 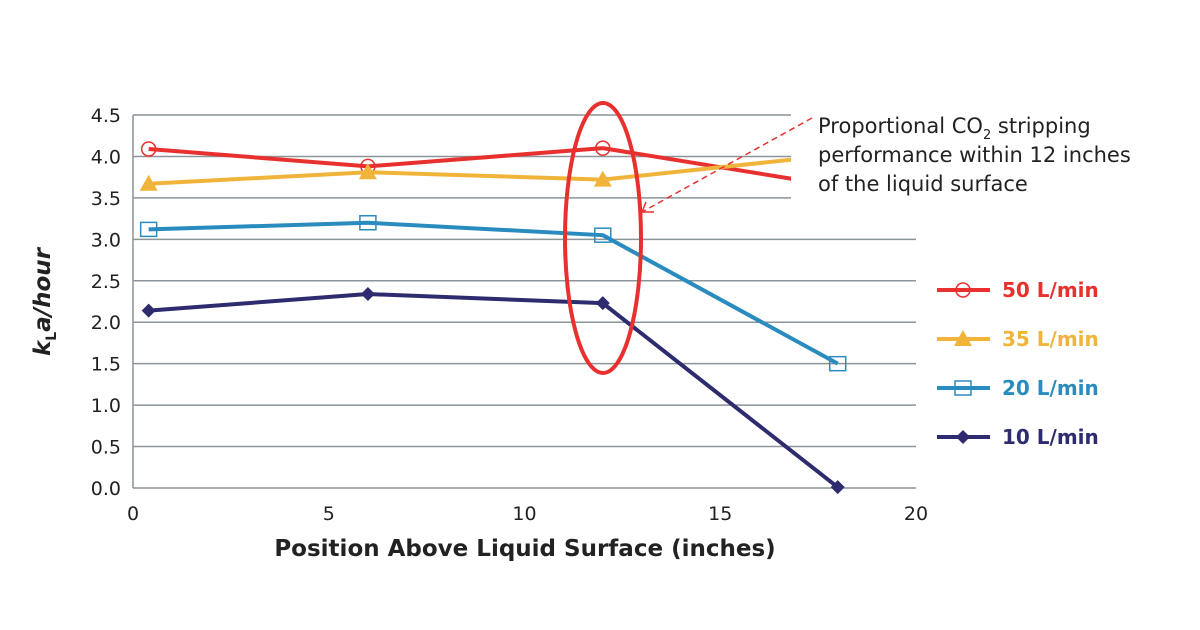 I want to click on y-axis-label: kLa/hour, so click(x=45, y=301).